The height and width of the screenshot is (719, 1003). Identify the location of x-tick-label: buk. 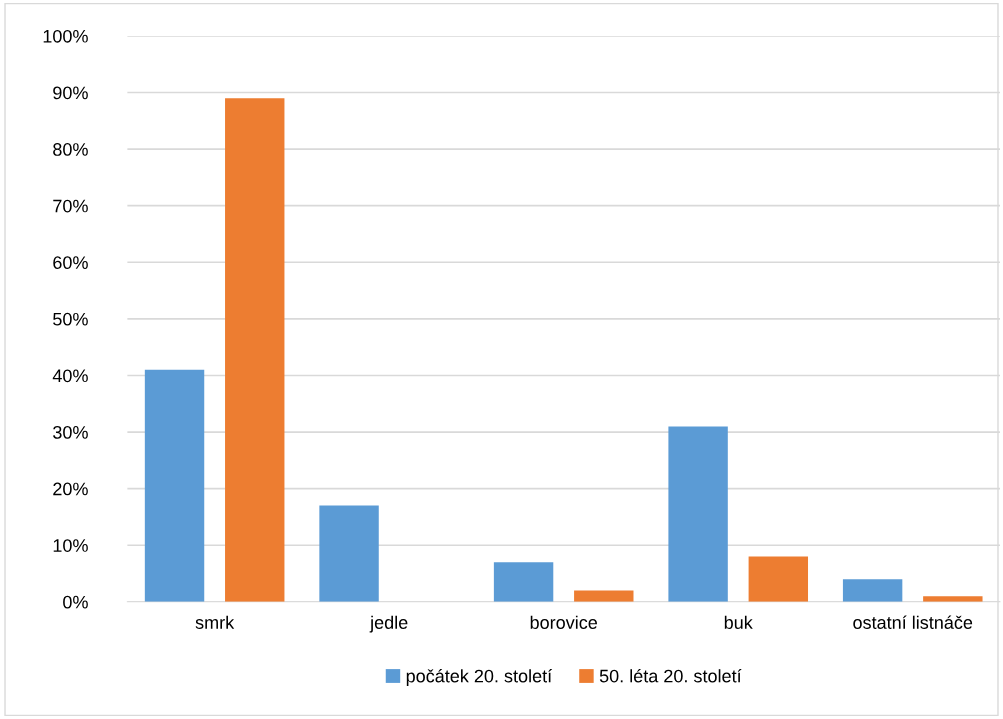
(738, 622).